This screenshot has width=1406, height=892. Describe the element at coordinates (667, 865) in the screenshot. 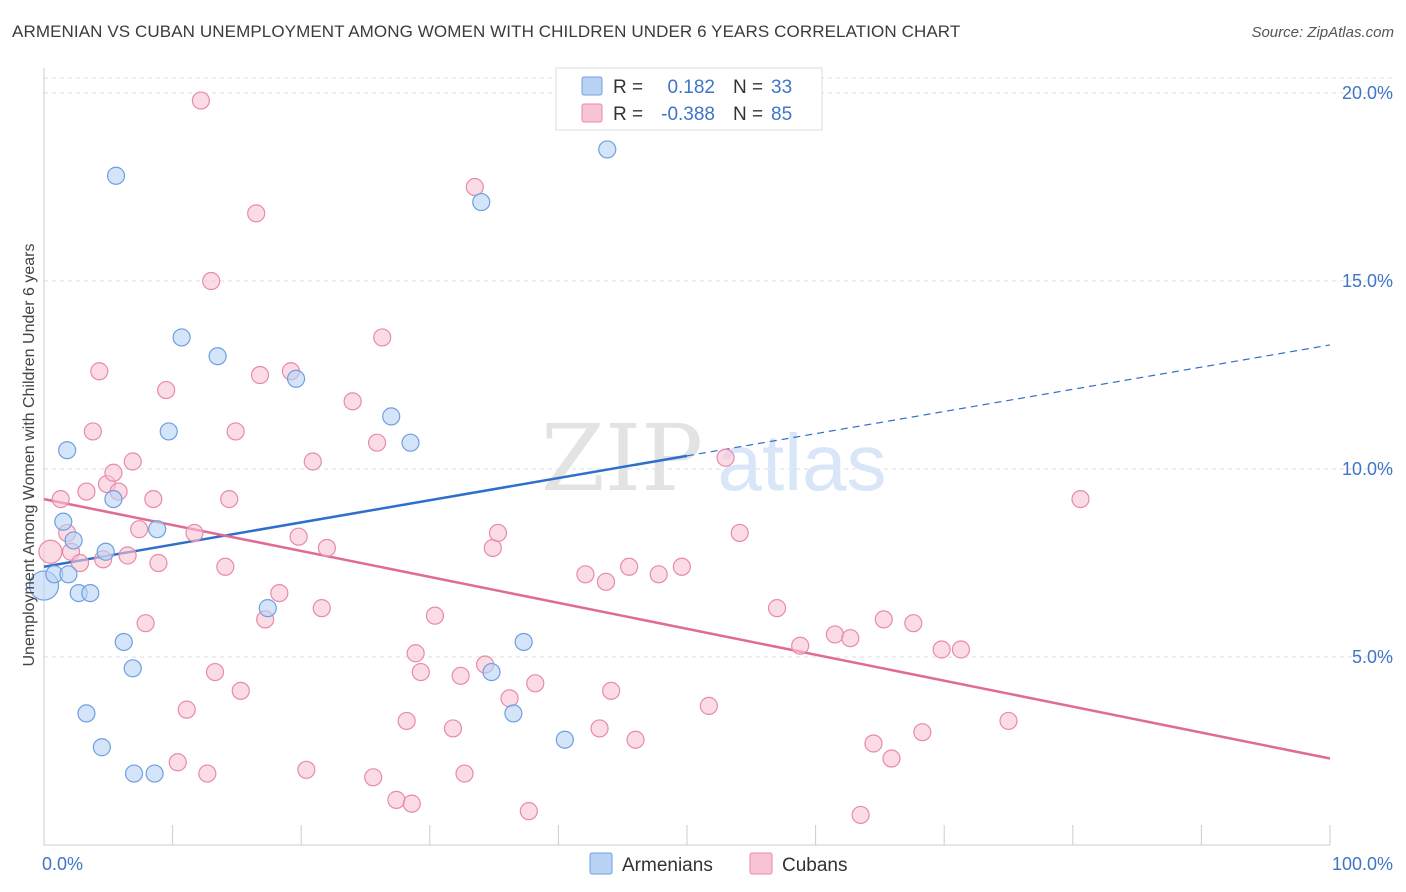

I see `bottom-legend-label-armenians: Armenians` at that location.